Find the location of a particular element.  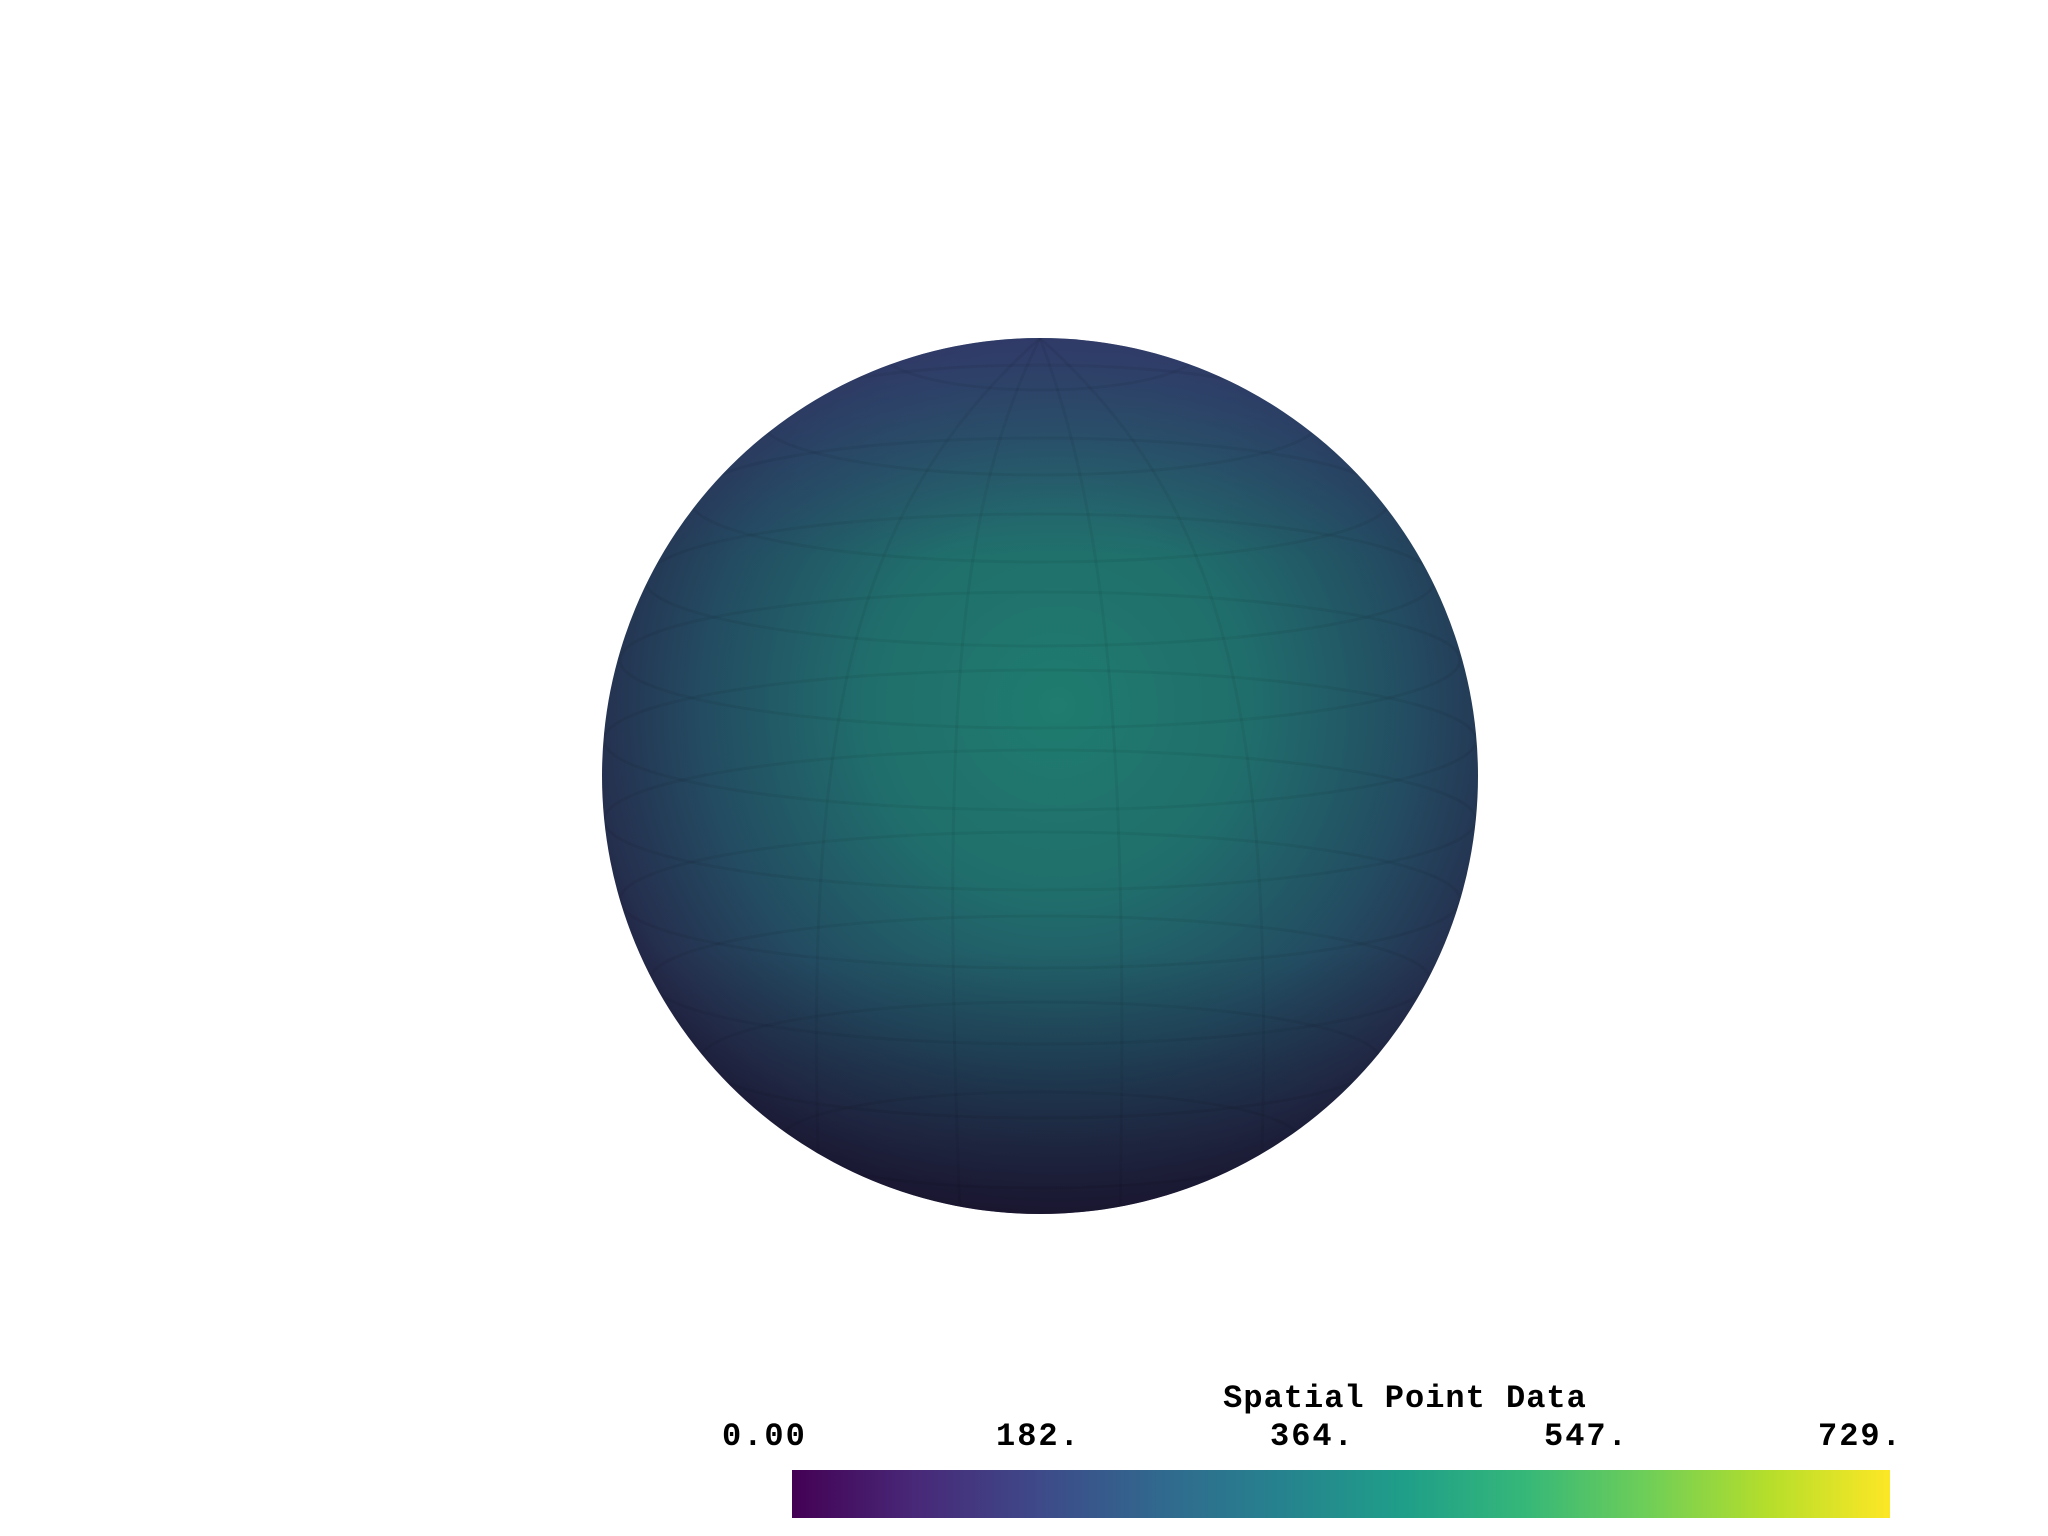

scalar-bar-tick-label: 182. is located at coordinates (1038, 1436).